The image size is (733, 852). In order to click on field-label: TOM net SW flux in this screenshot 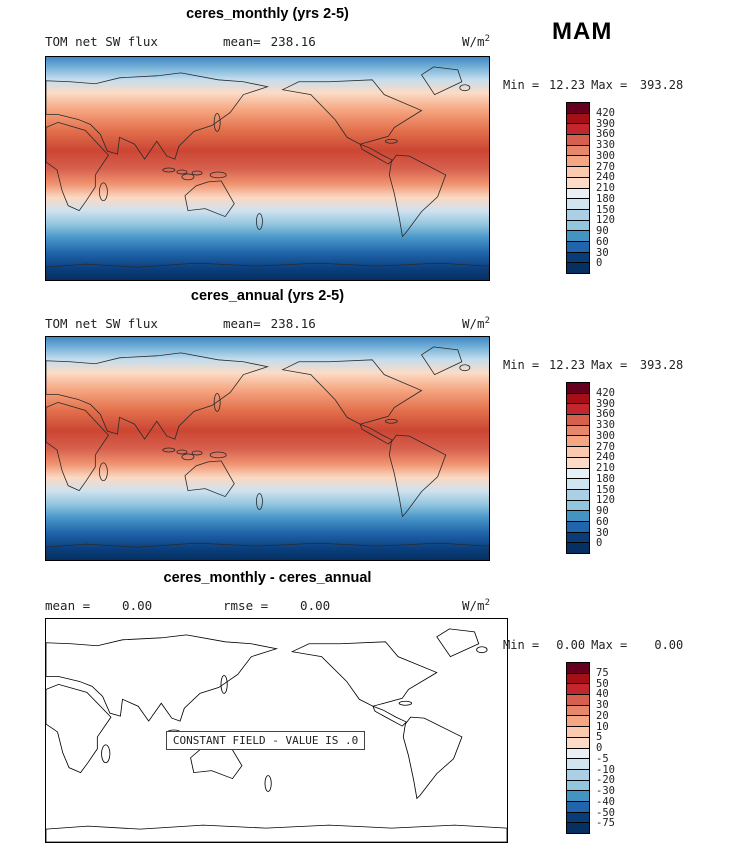, I will do `click(101, 323)`.